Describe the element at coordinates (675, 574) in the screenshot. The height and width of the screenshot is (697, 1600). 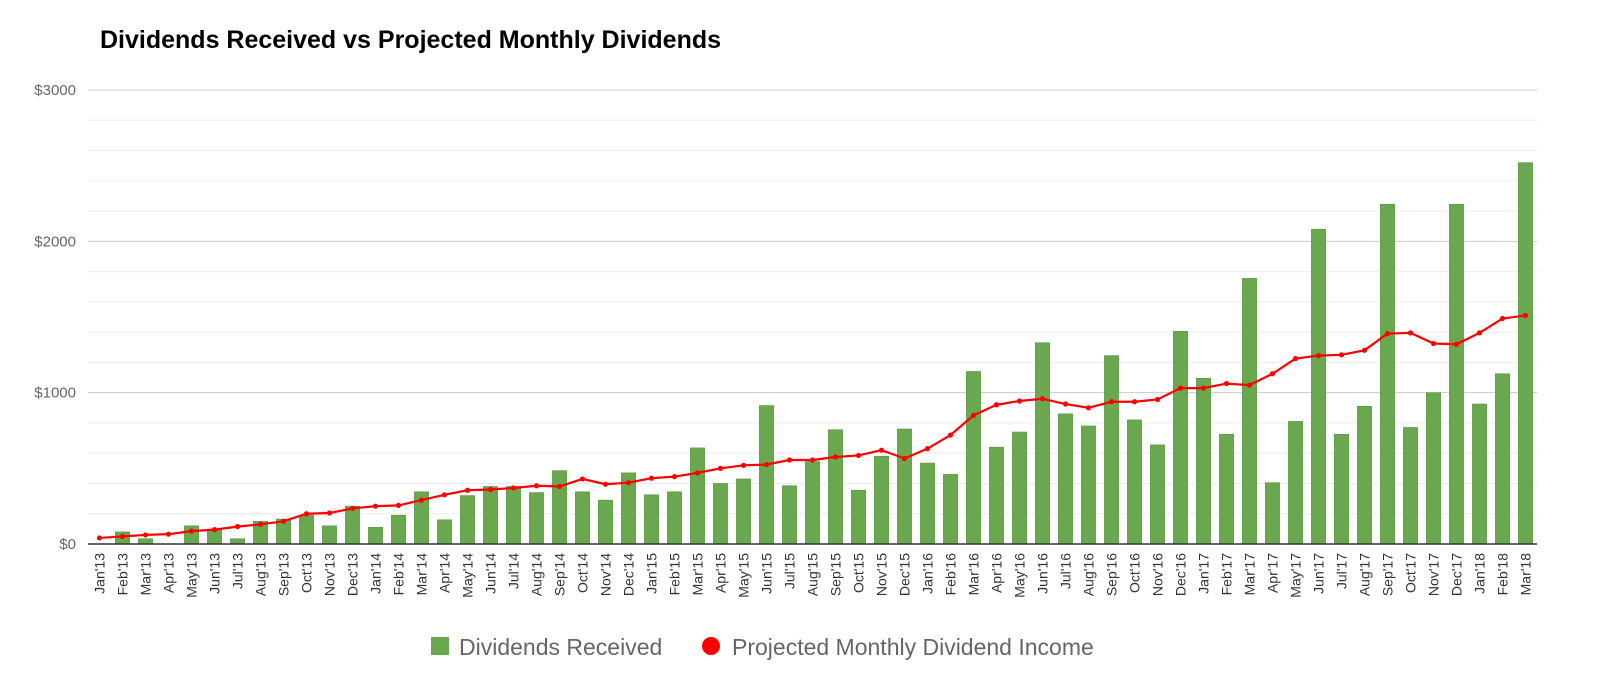
I see `x-tick-label: Feb'15` at that location.